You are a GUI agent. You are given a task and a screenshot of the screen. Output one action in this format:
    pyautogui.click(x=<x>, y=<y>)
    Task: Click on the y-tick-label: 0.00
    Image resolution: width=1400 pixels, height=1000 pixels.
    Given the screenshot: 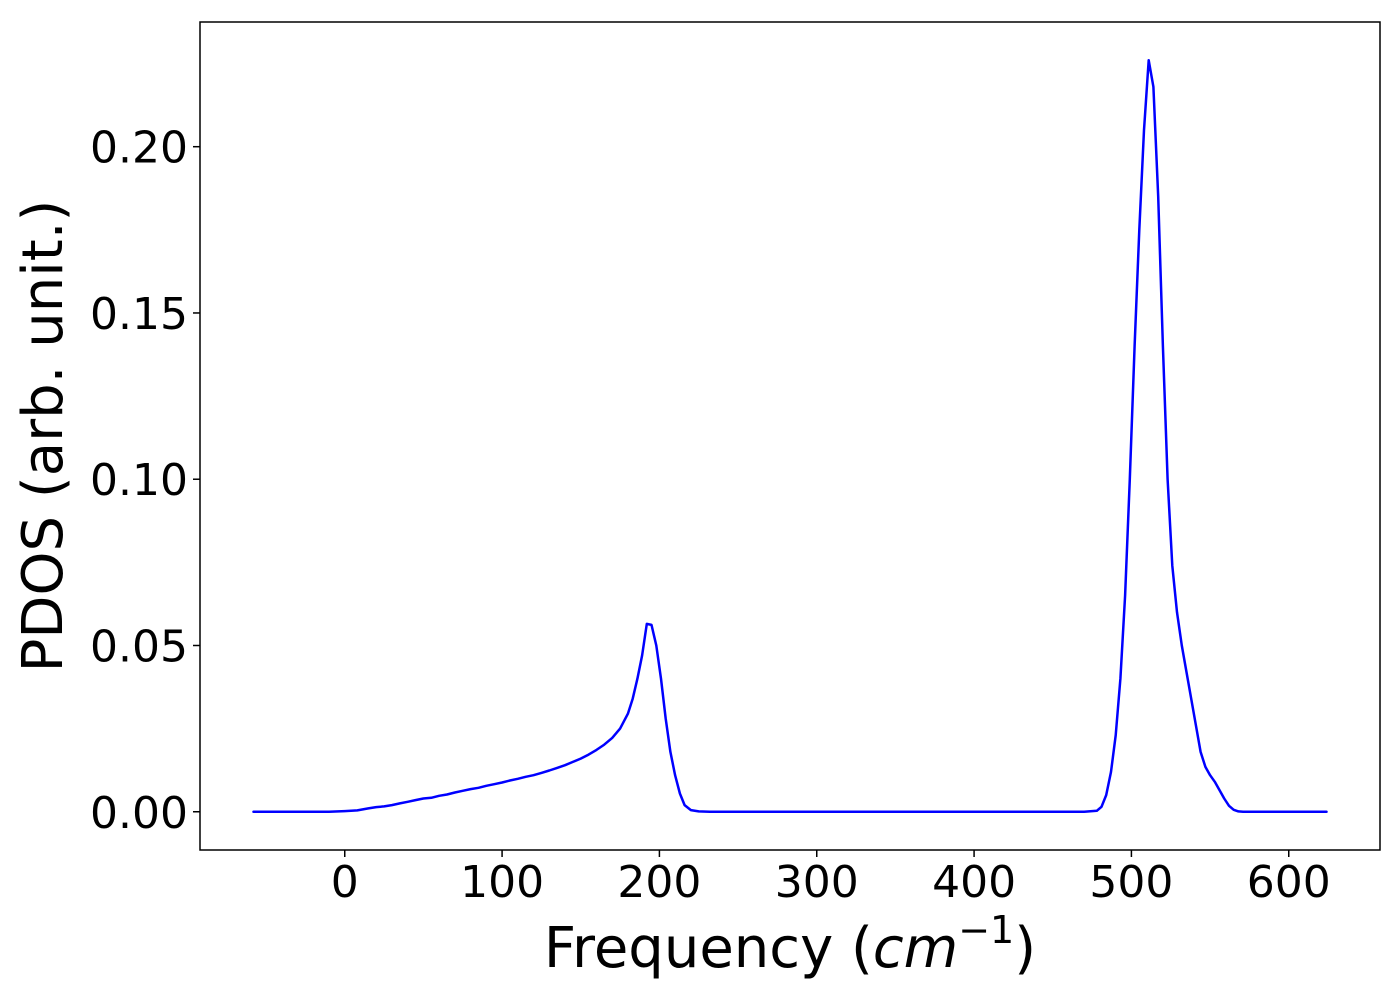 What is the action you would take?
    pyautogui.click(x=139, y=813)
    